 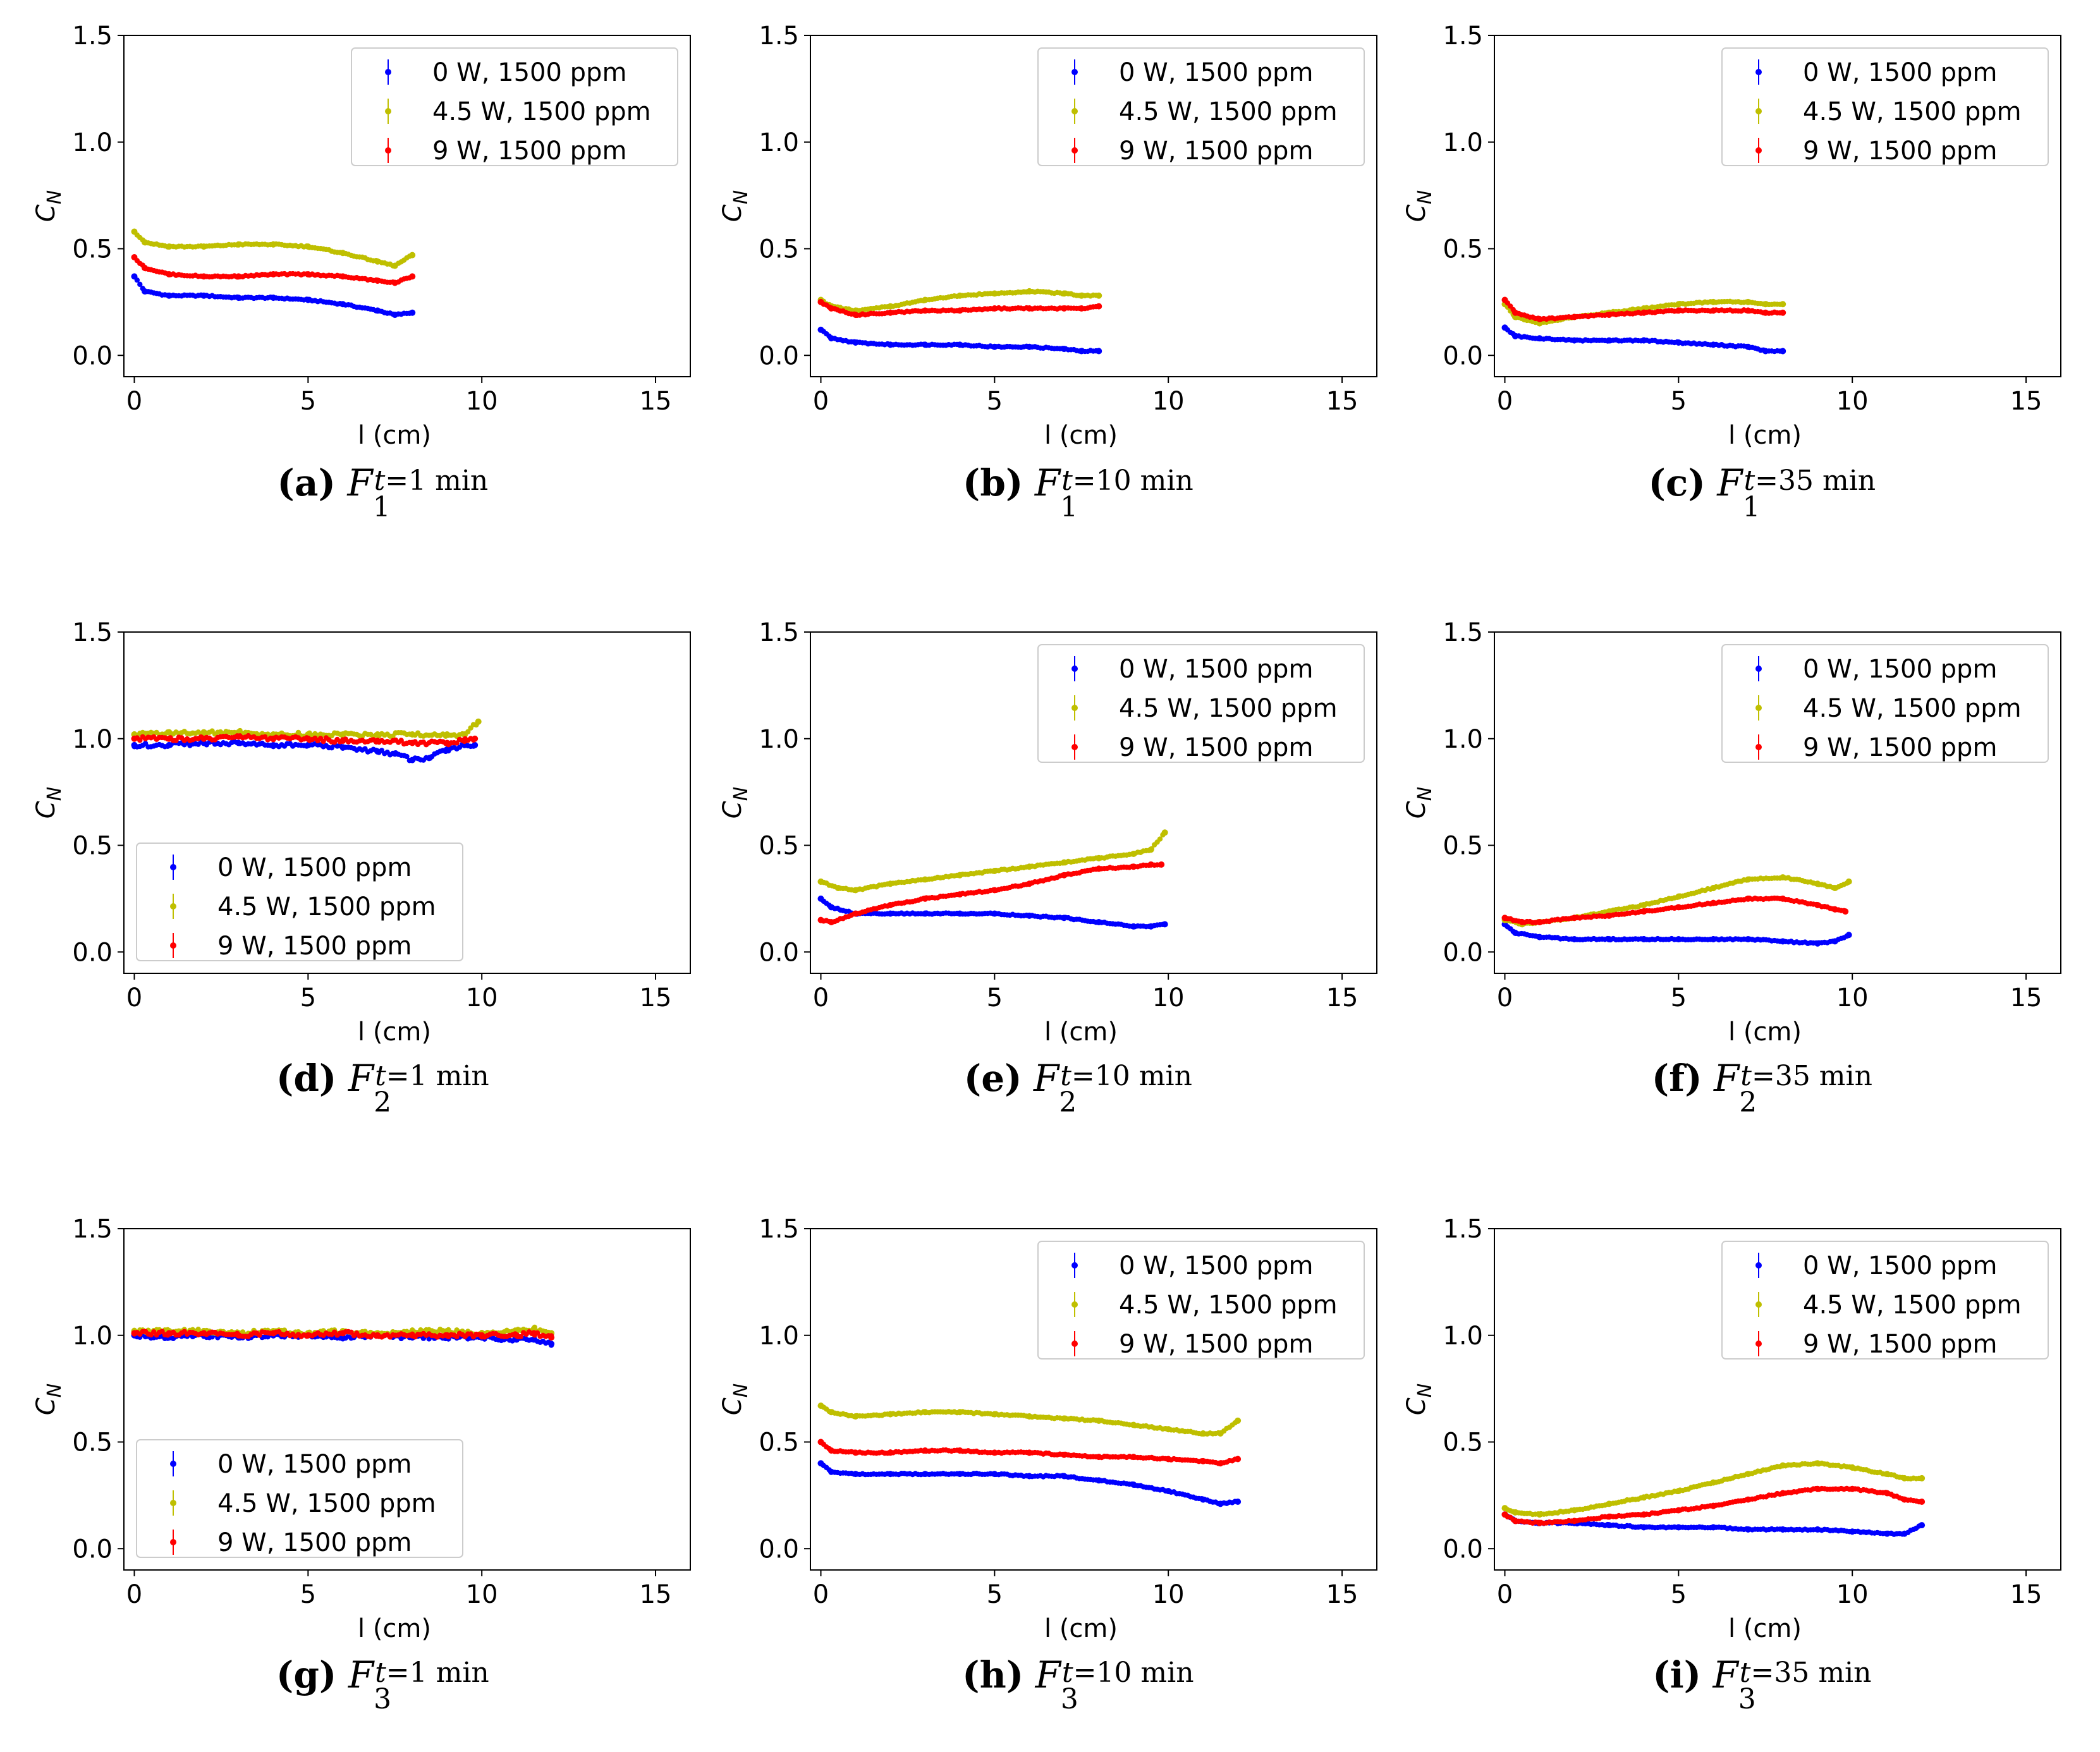 I want to click on legend-label: 4.5 W, 1500 ppm, so click(x=326, y=907).